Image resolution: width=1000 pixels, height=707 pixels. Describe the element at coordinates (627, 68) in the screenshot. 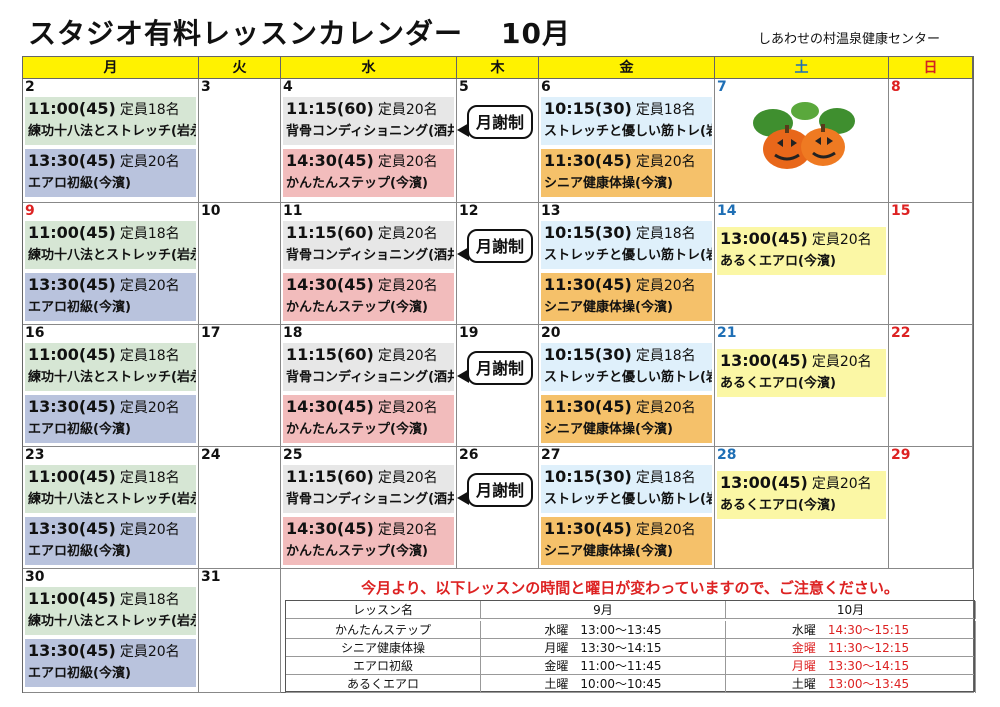

I see `weekday-header-4: 金` at that location.